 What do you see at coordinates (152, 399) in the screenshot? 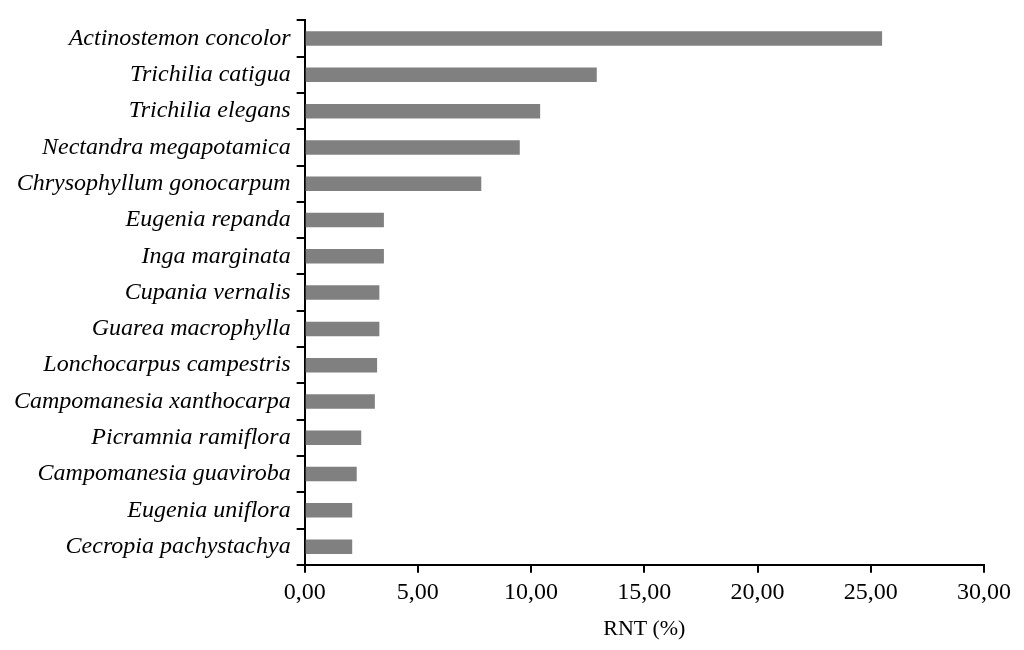
I see `y-tick-label: Campomanesia xanthocarpa` at bounding box center [152, 399].